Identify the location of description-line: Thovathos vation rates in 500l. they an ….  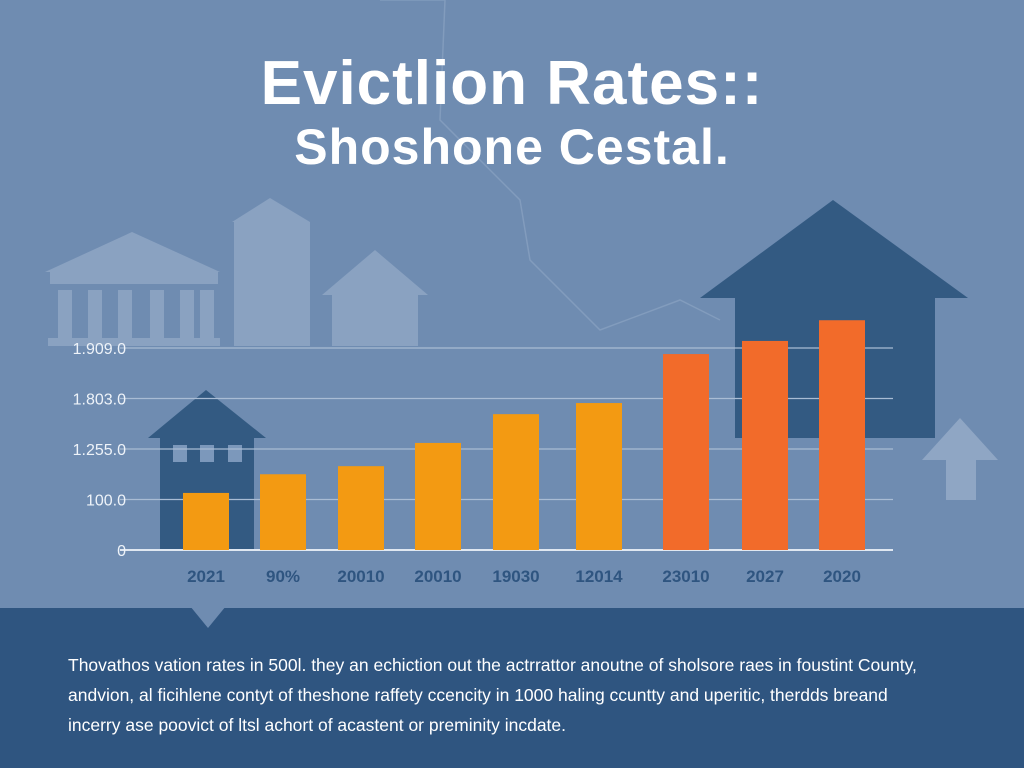
(492, 665).